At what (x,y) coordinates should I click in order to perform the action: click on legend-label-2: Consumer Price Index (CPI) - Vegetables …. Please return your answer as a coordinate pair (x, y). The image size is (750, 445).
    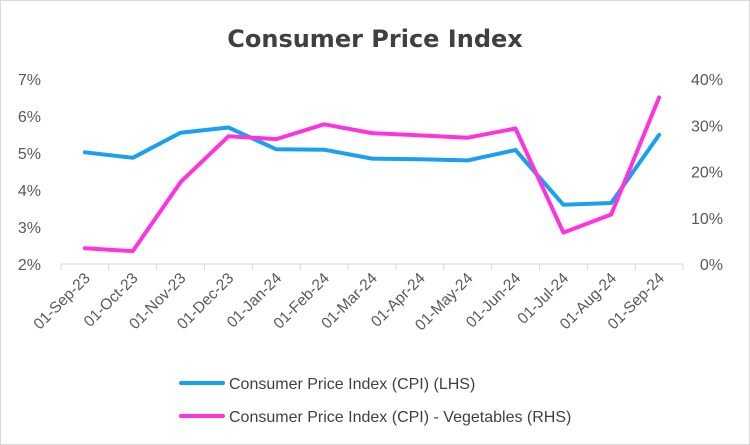
    Looking at the image, I should click on (400, 417).